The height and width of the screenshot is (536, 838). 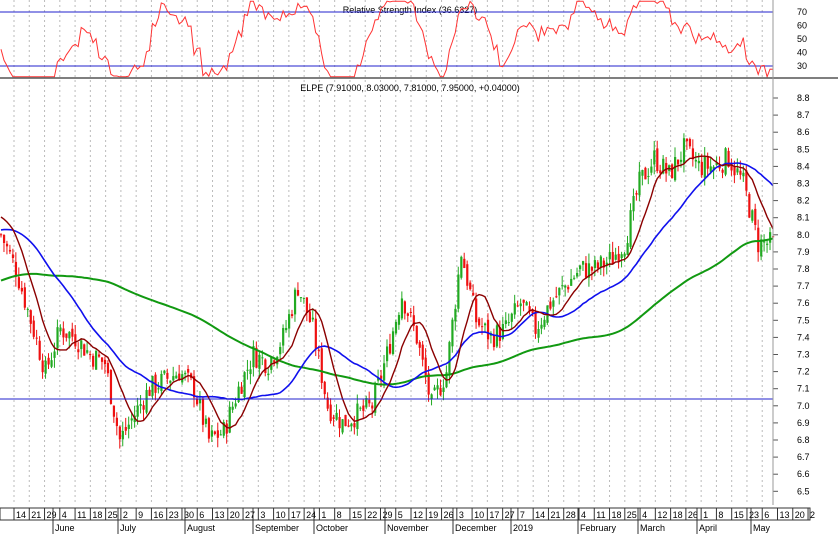 I want to click on x-tick-label: 18, so click(x=617, y=515).